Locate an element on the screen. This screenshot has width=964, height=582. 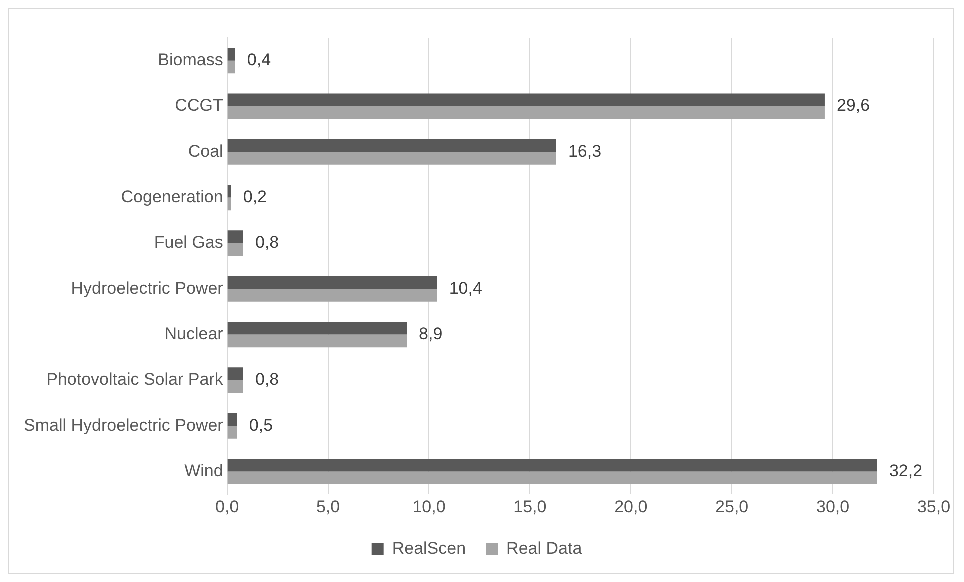
x-tick-label: 5,0 is located at coordinates (328, 506).